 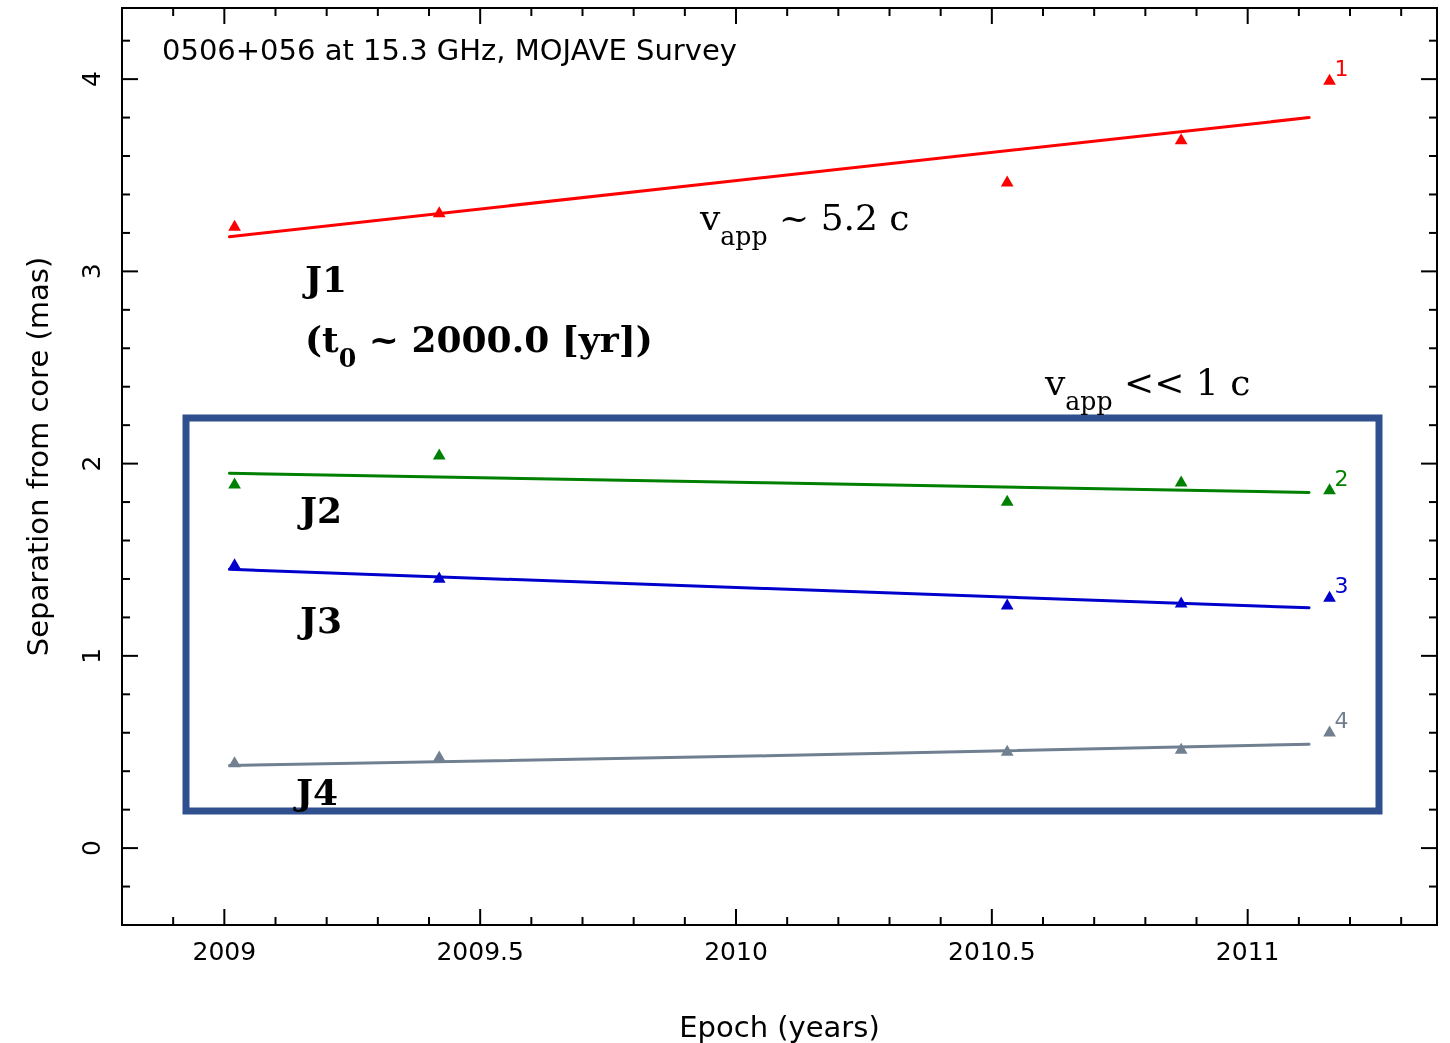 I want to click on x-tick-label: 2010, so click(x=736, y=951).